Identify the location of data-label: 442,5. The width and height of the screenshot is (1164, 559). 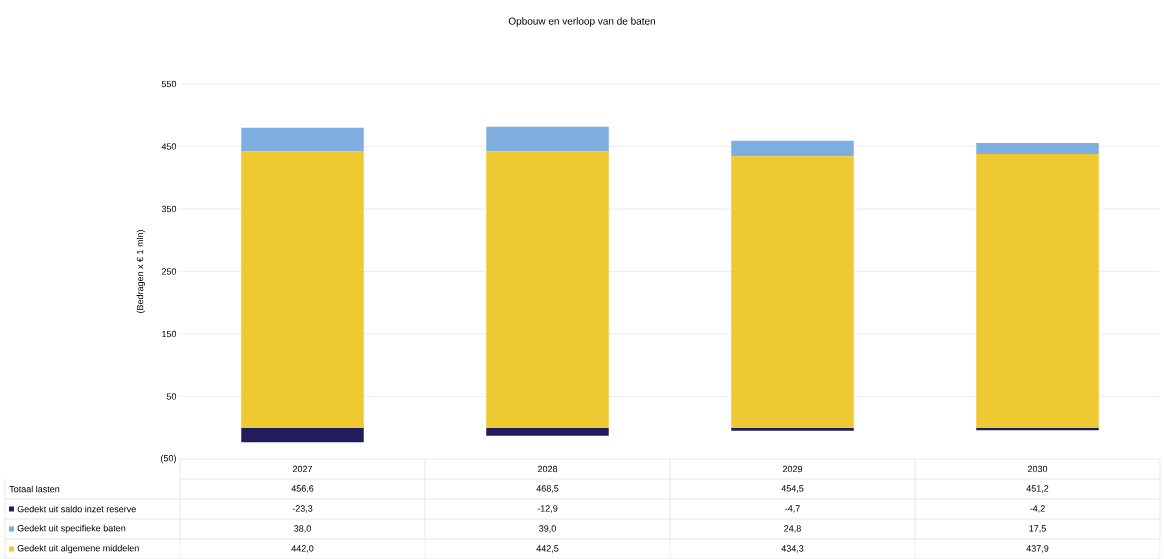
(547, 549).